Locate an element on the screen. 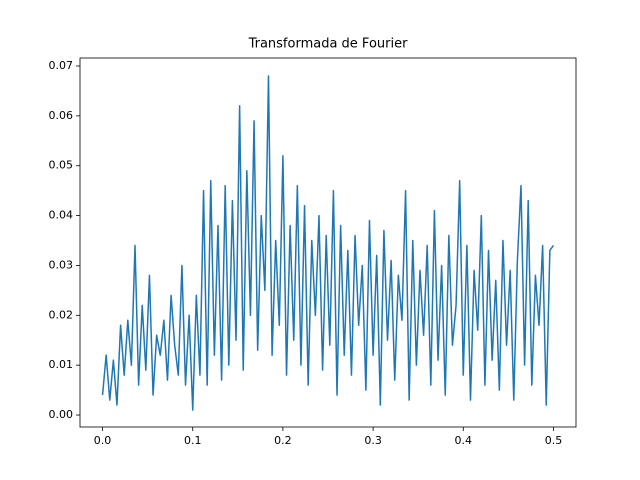 The width and height of the screenshot is (640, 480). y-tick-label: 0.02 is located at coordinates (61, 314).